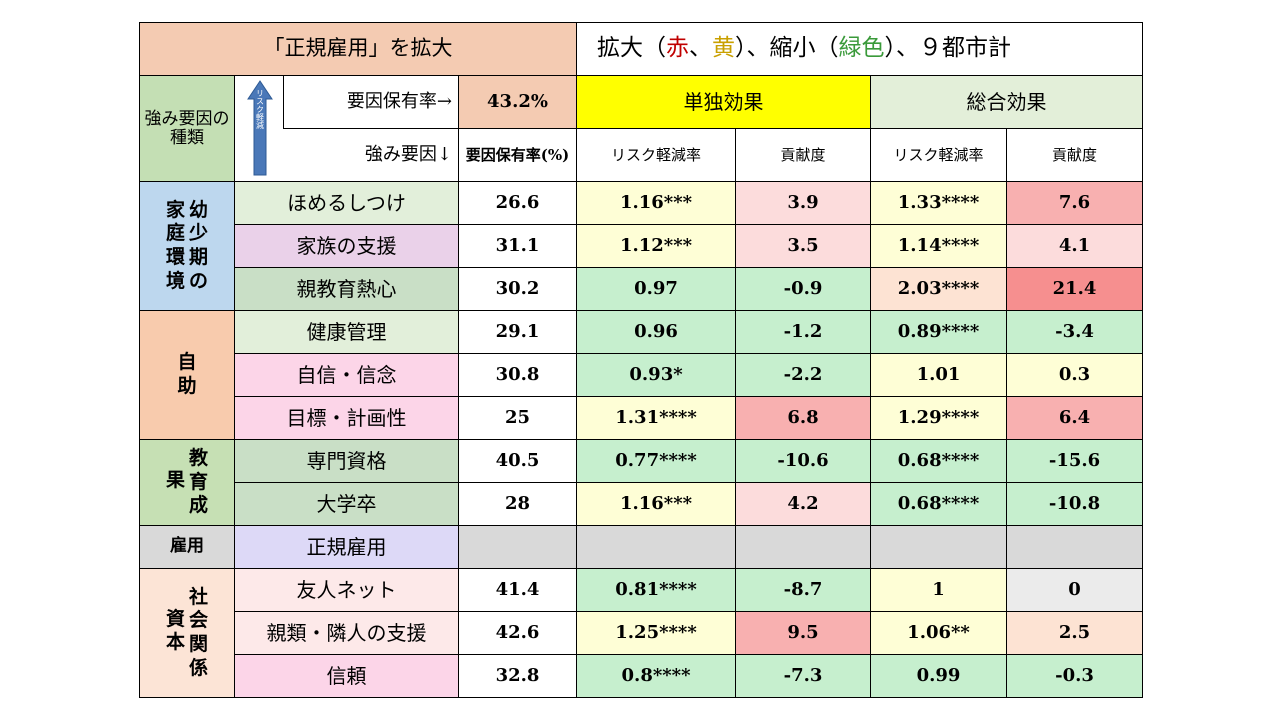 This screenshot has height=720, width=1280. I want to click on legend-green: 緑色, so click(861, 48).